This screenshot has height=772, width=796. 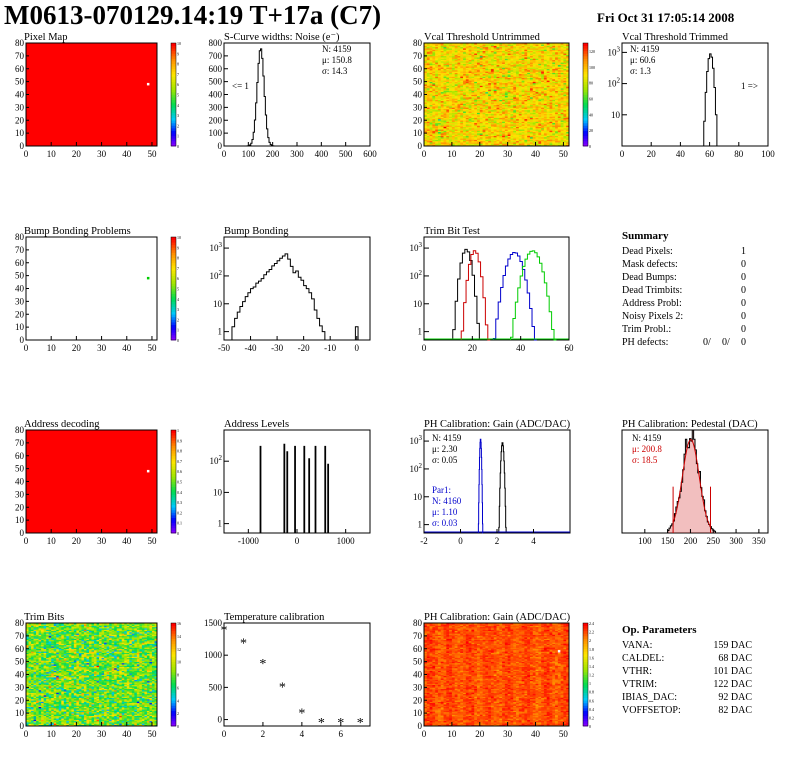 I want to click on colorbar-tick-label: 120, so click(x=592, y=51).